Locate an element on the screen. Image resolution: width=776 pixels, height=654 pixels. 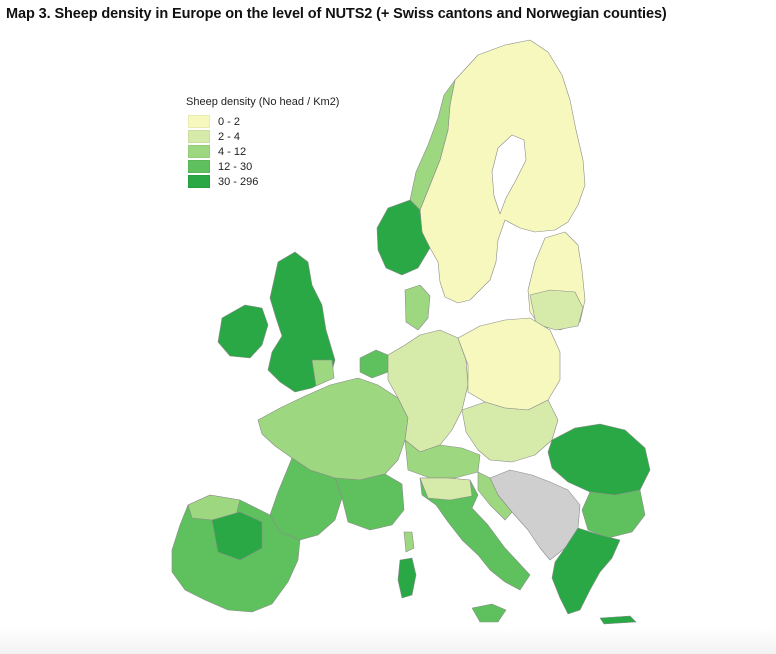
legend-item: 4 - 12 is located at coordinates (262, 151).